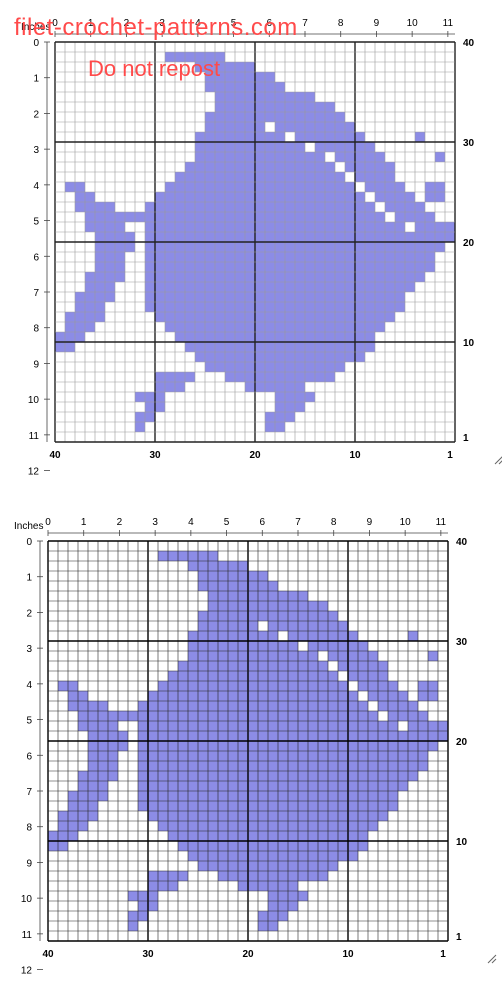  Describe the element at coordinates (448, 23) in the screenshot. I see `inch-tick-label: 11` at that location.